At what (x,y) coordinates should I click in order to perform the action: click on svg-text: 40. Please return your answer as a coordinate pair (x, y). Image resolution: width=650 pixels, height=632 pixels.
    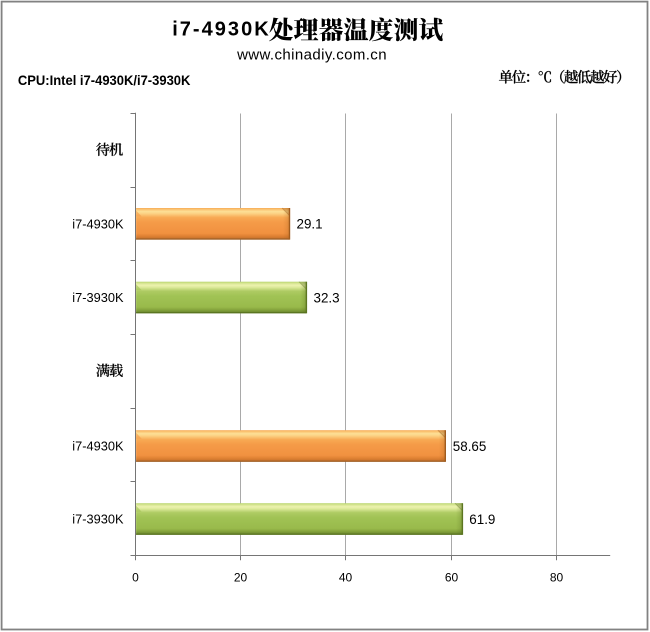
    Looking at the image, I should click on (346, 577).